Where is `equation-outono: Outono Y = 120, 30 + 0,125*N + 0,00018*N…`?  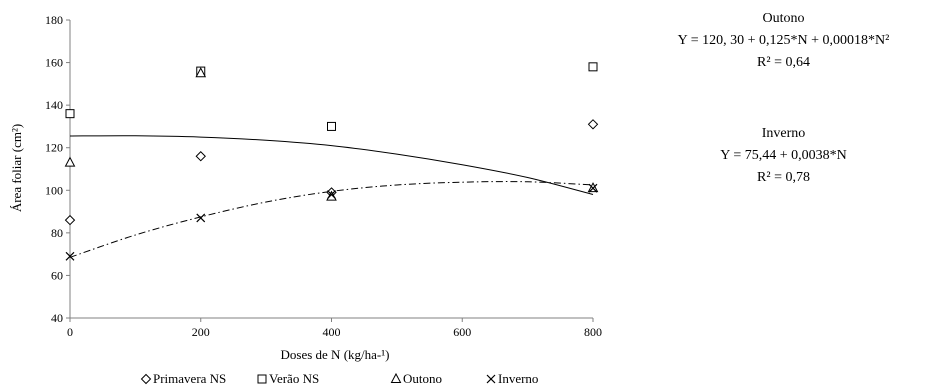
equation-outono: Outono Y = 120, 30 + 0,125*N + 0,00018*N… is located at coordinates (783, 41).